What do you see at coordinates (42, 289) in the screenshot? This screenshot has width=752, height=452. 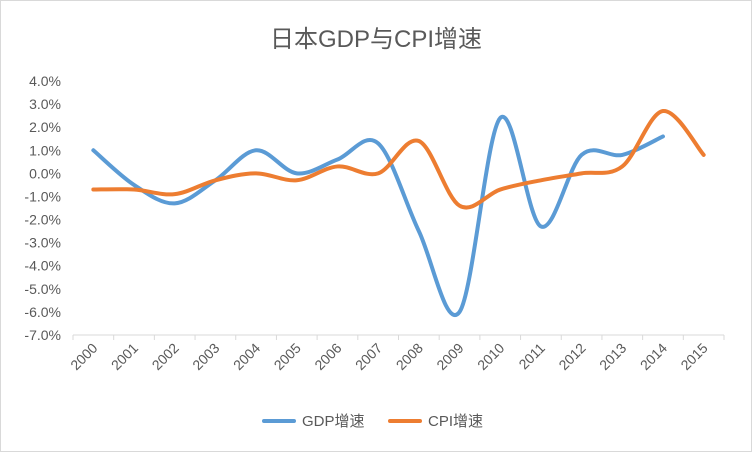 I see `y-tick-label: -5.0%` at bounding box center [42, 289].